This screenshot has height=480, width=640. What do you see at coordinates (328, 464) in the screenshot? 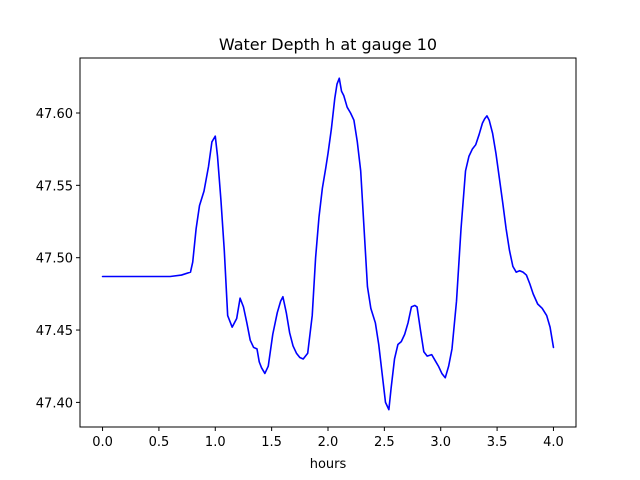
I see `x-axis-label: hours` at bounding box center [328, 464].